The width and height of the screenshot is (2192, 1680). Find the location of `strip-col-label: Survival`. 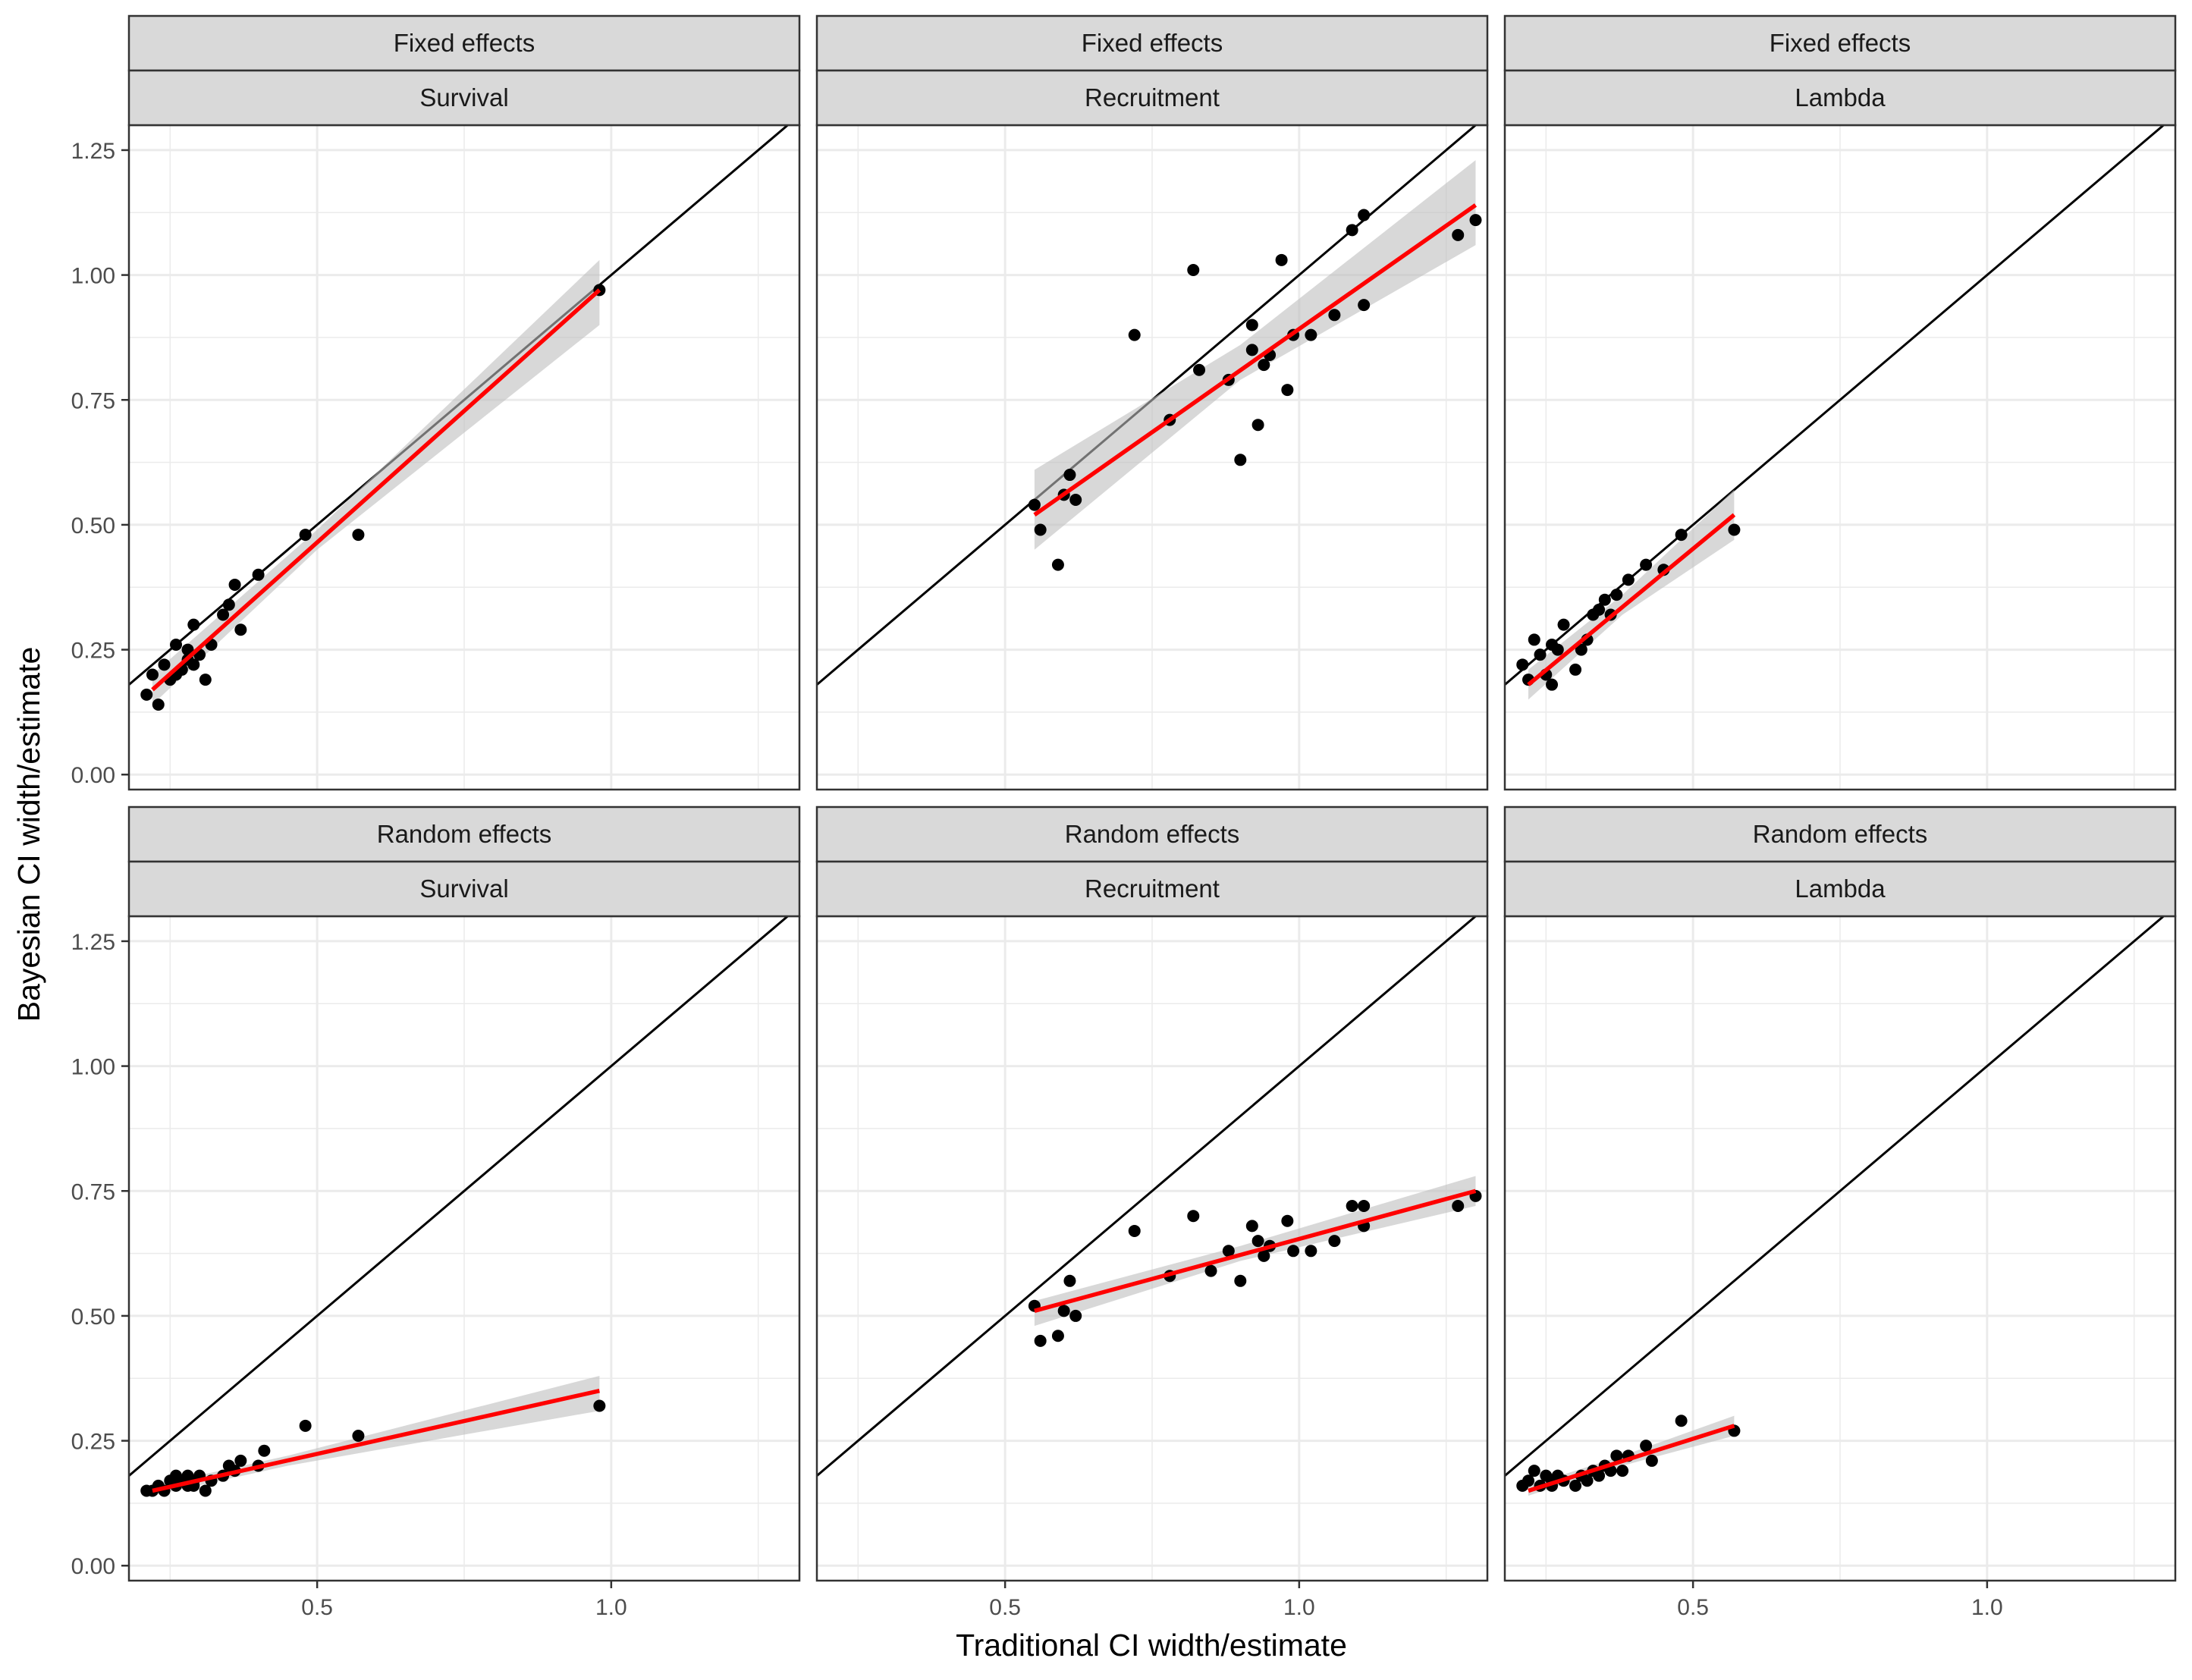

strip-col-label: Survival is located at coordinates (463, 889).